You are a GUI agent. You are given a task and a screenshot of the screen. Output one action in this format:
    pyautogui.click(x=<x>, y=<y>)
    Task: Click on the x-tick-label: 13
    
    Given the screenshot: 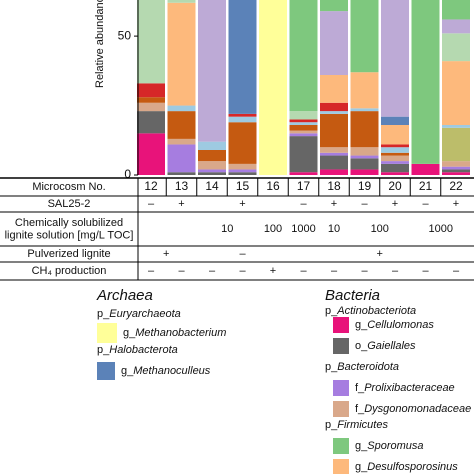 What is the action you would take?
    pyautogui.click(x=182, y=186)
    